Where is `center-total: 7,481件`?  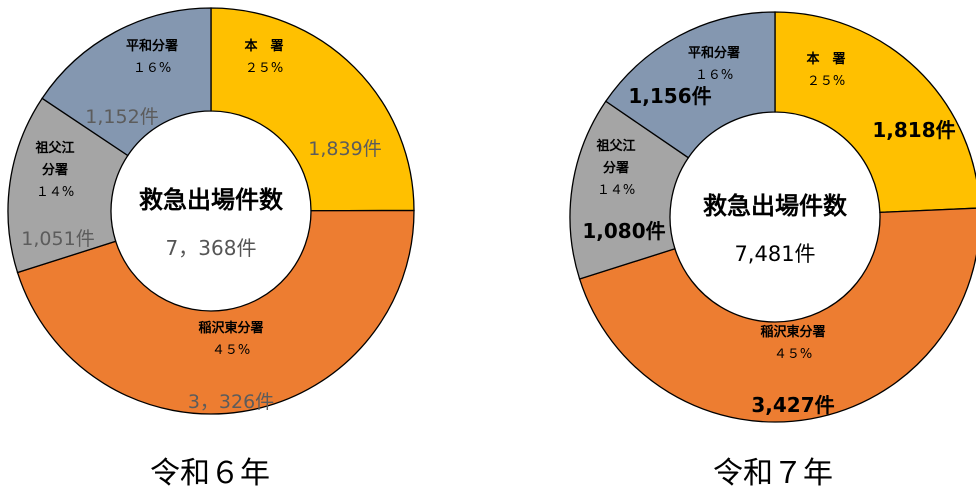 center-total: 7,481件 is located at coordinates (774, 254).